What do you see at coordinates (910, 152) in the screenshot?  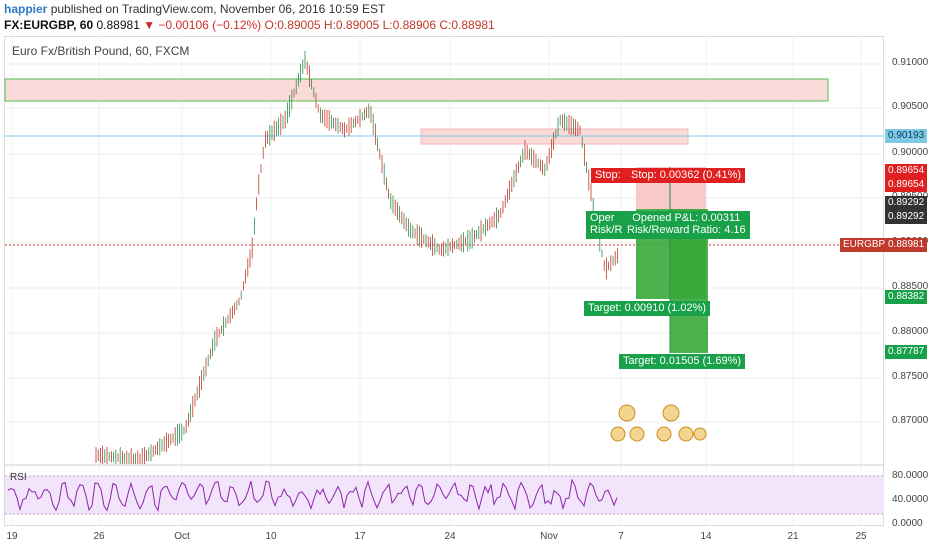 I see `price-axis-label: 0.90000` at bounding box center [910, 152].